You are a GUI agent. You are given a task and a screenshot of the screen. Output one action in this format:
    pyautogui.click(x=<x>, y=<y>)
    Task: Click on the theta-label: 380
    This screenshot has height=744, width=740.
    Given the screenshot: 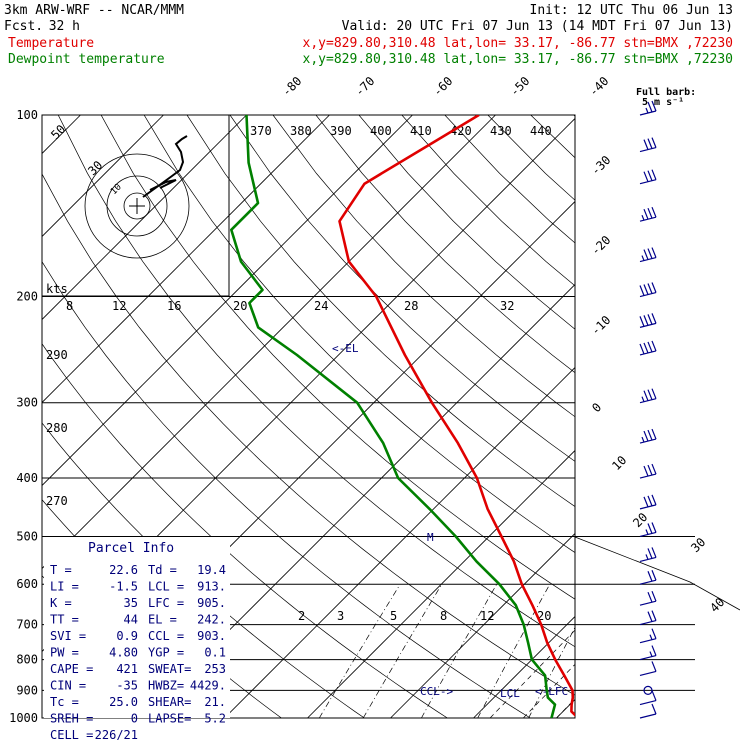 What is the action you would take?
    pyautogui.click(x=301, y=131)
    